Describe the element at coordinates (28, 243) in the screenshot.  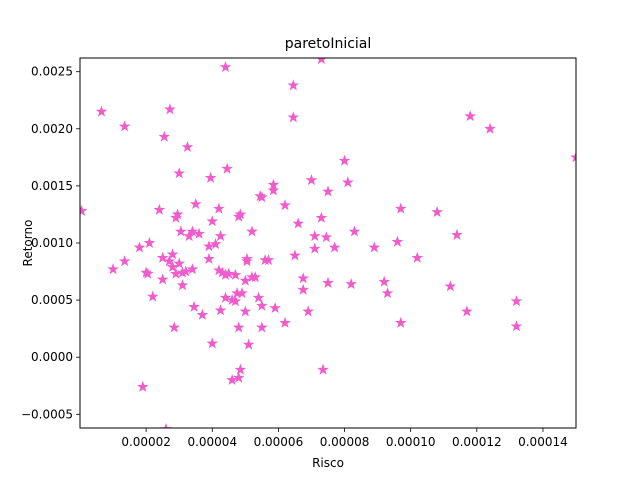
I see `y-axis-label: Retorno` at that location.